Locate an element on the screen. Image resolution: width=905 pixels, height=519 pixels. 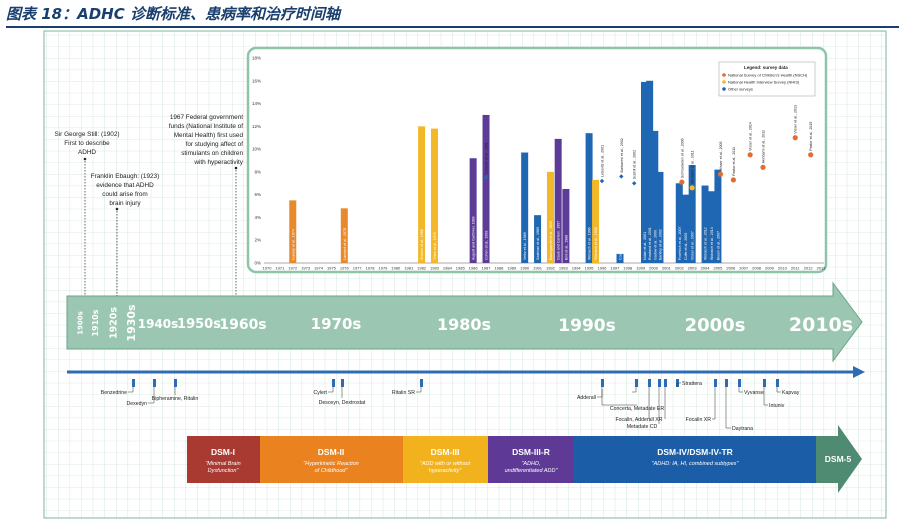
chart-bar-label: Szatmari et al., 1989 is located at coordinates (538, 243).